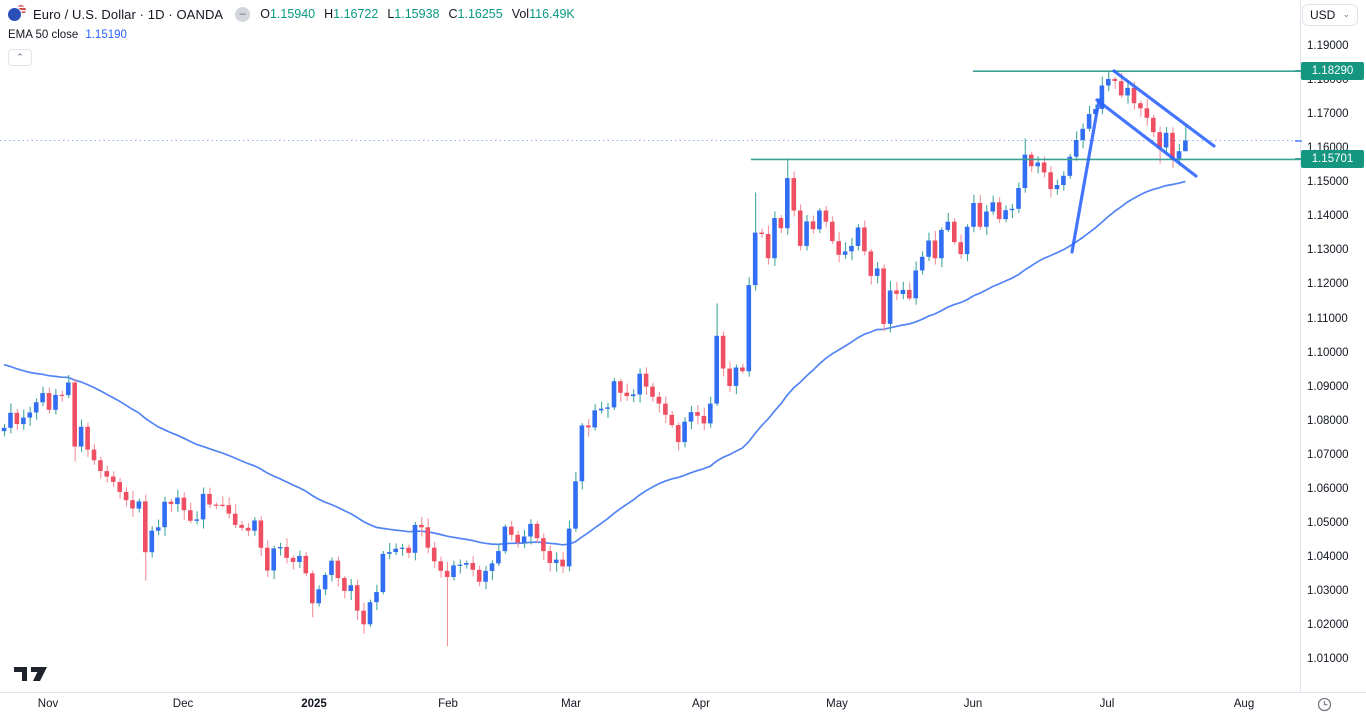 The image size is (1366, 720). Describe the element at coordinates (20, 57) in the screenshot. I see `legend-collapse-button: ⌃` at that location.